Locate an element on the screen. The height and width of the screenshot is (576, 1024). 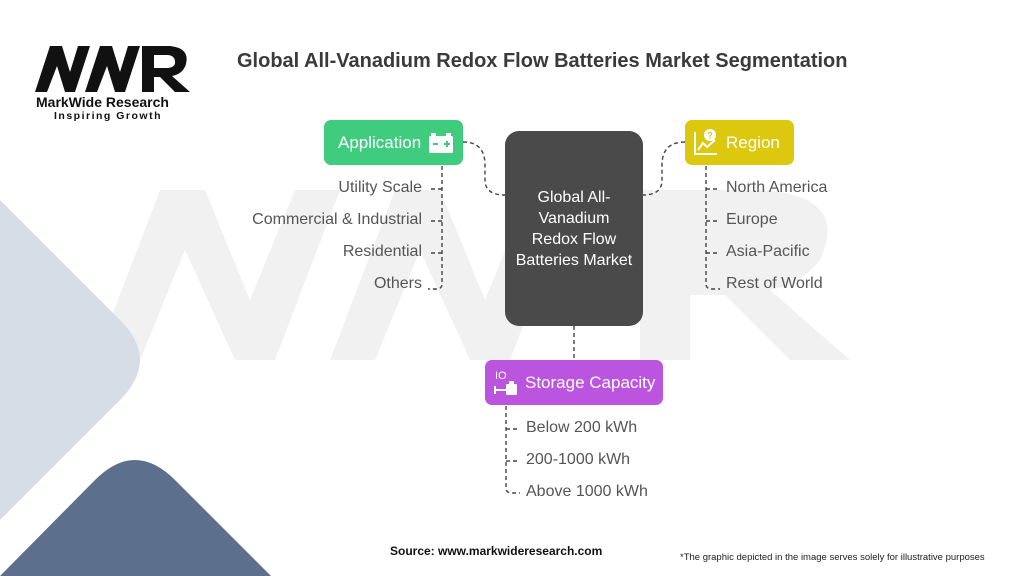
connector-region is located at coordinates (664, 168).